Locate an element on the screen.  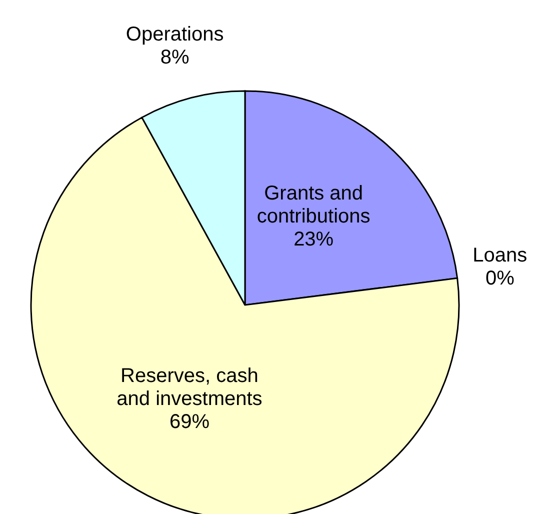
slice-label: Operations is located at coordinates (175, 35).